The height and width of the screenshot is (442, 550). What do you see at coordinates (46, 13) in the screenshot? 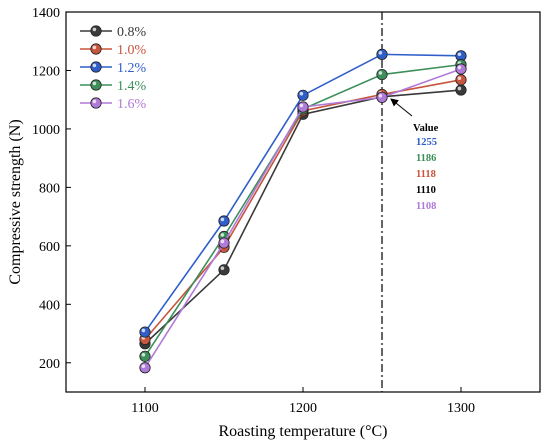
I see `y-tick-label: 1400` at bounding box center [46, 13].